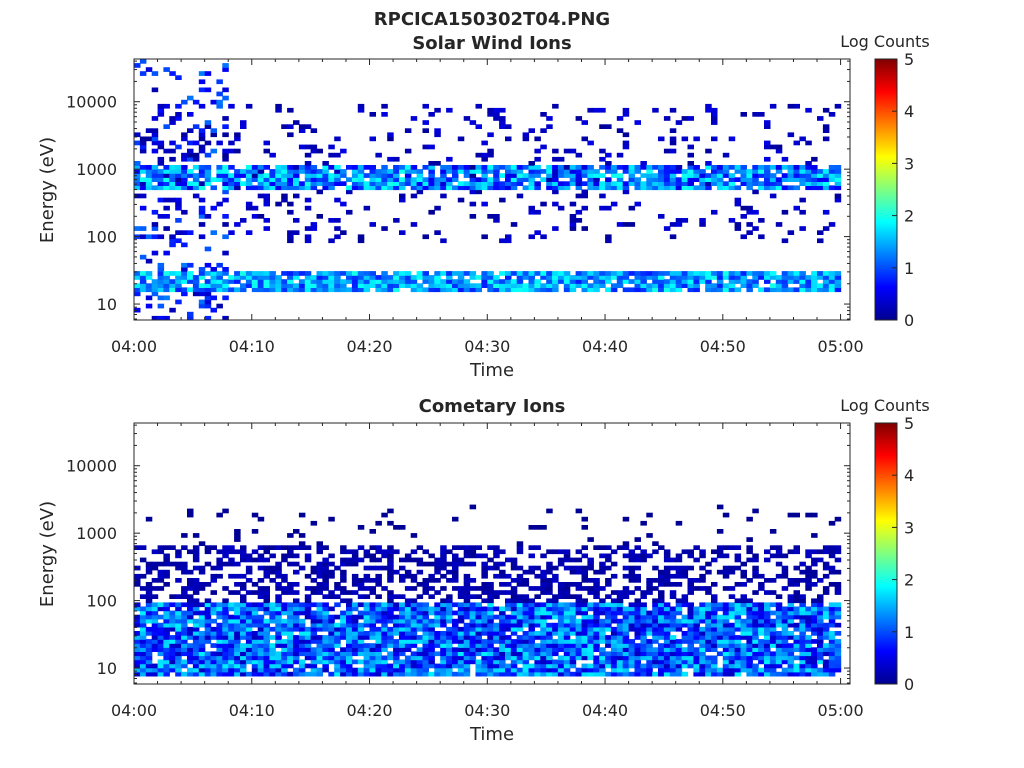  I want to click on x-tick-label: 04:50, so click(723, 710).